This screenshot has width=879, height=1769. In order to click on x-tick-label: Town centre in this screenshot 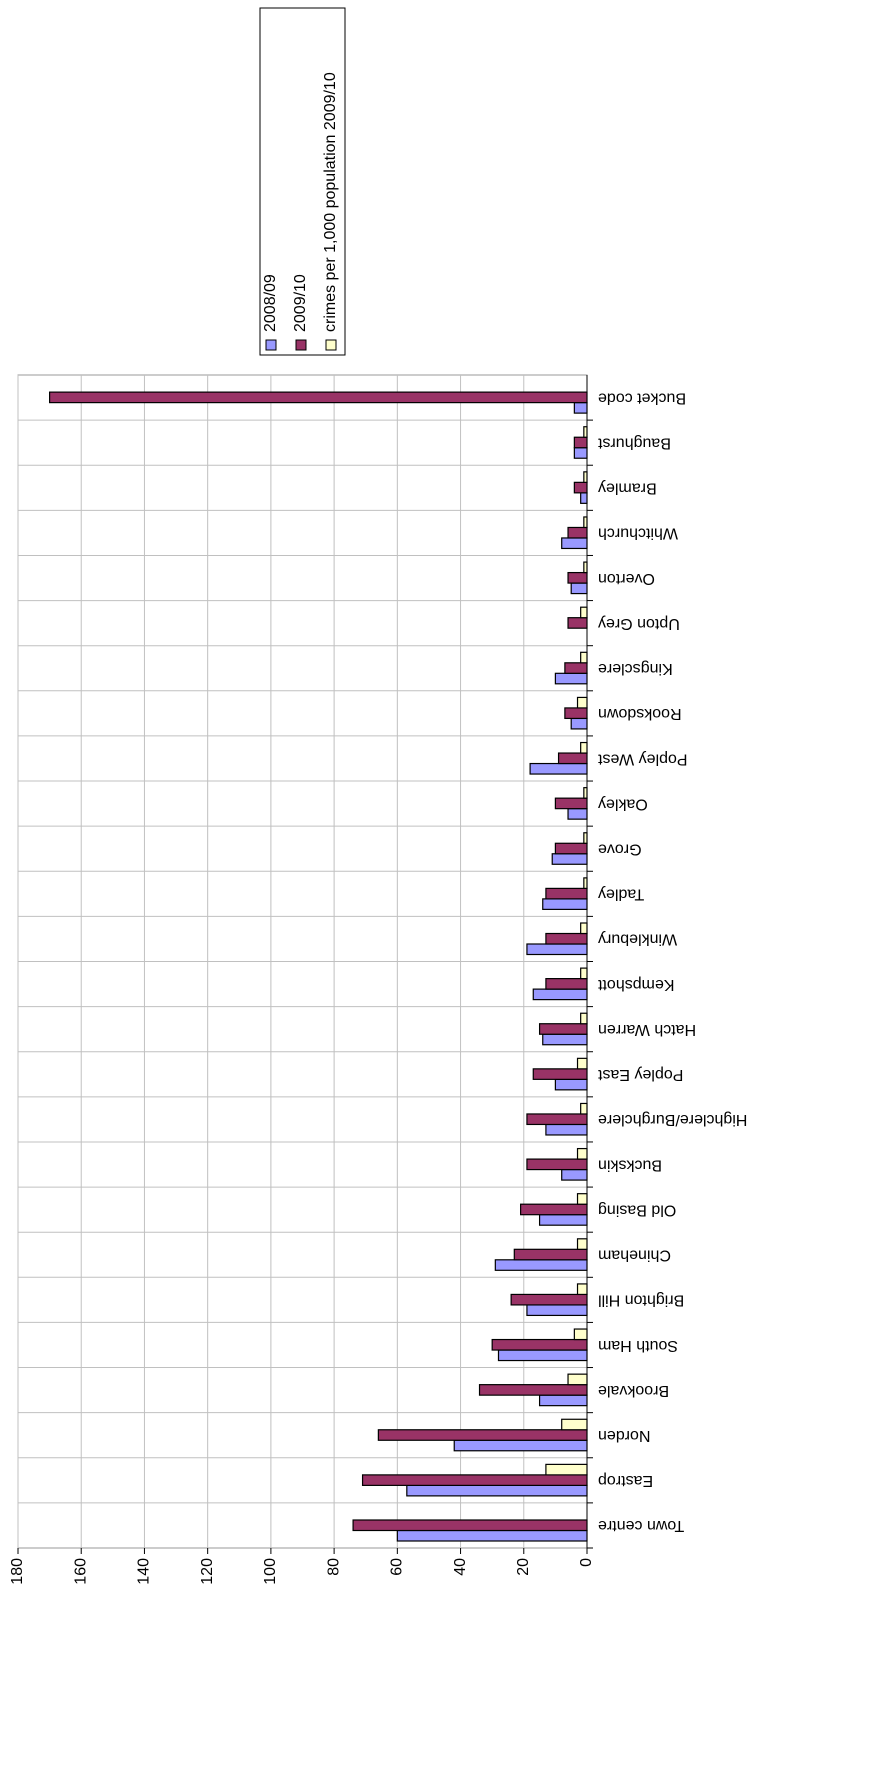, I will do `click(641, 1525)`.